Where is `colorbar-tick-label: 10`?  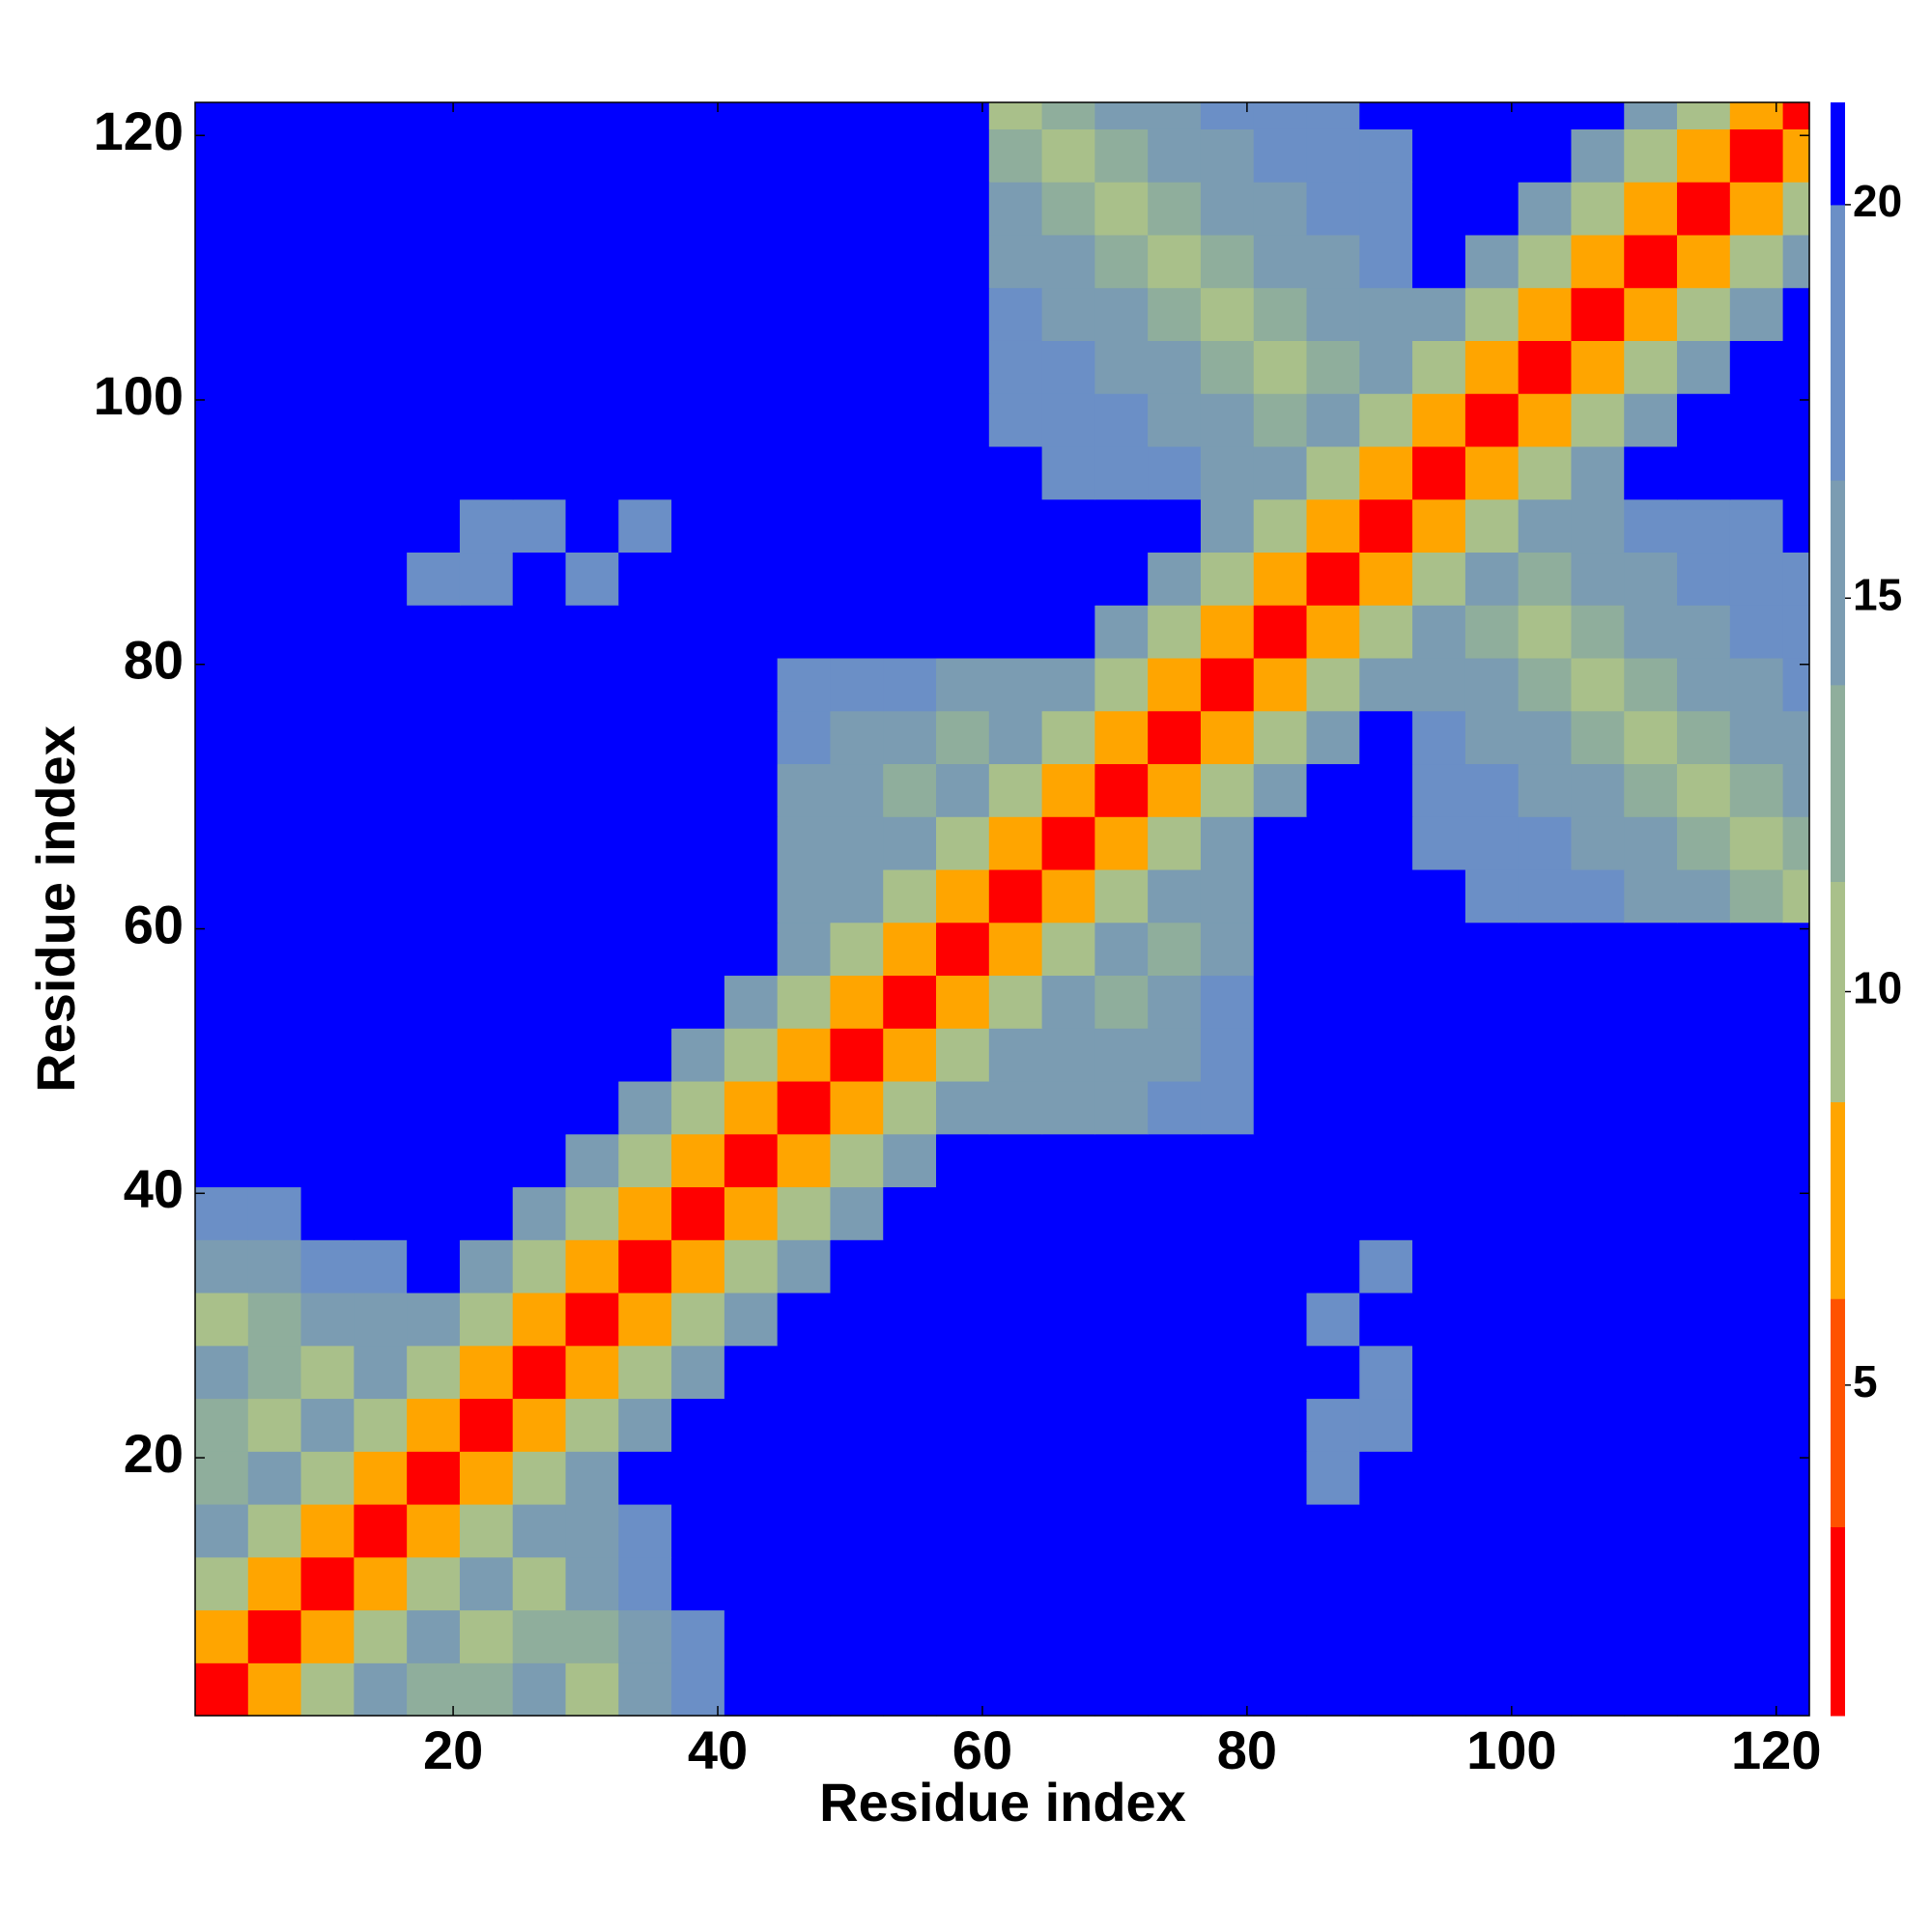
colorbar-tick-label: 10 is located at coordinates (1877, 988).